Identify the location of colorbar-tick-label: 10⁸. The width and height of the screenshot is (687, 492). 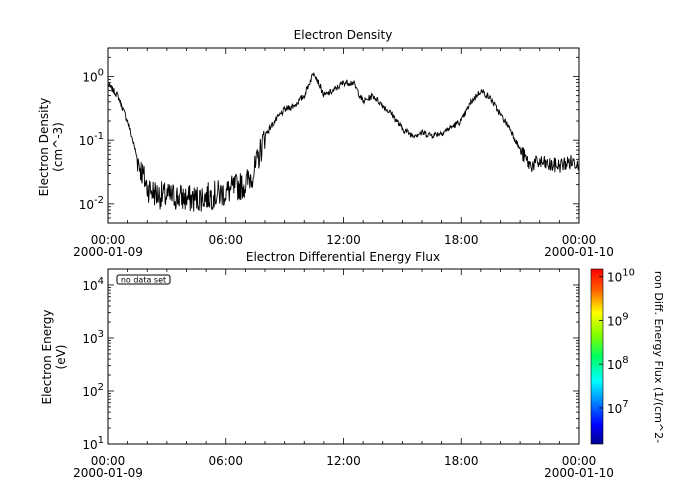
(618, 363).